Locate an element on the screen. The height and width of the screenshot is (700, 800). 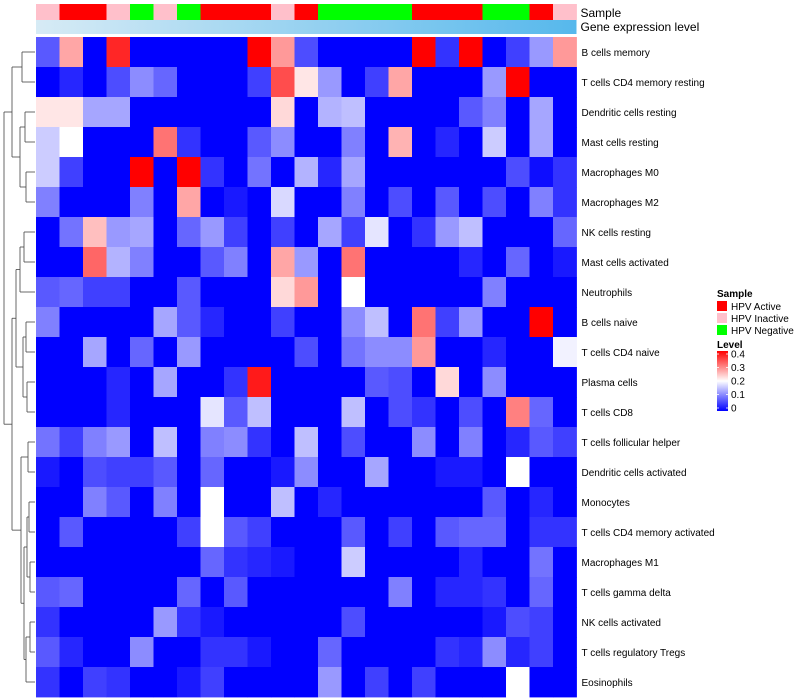
row-label: Macrophages M1 is located at coordinates (621, 563).